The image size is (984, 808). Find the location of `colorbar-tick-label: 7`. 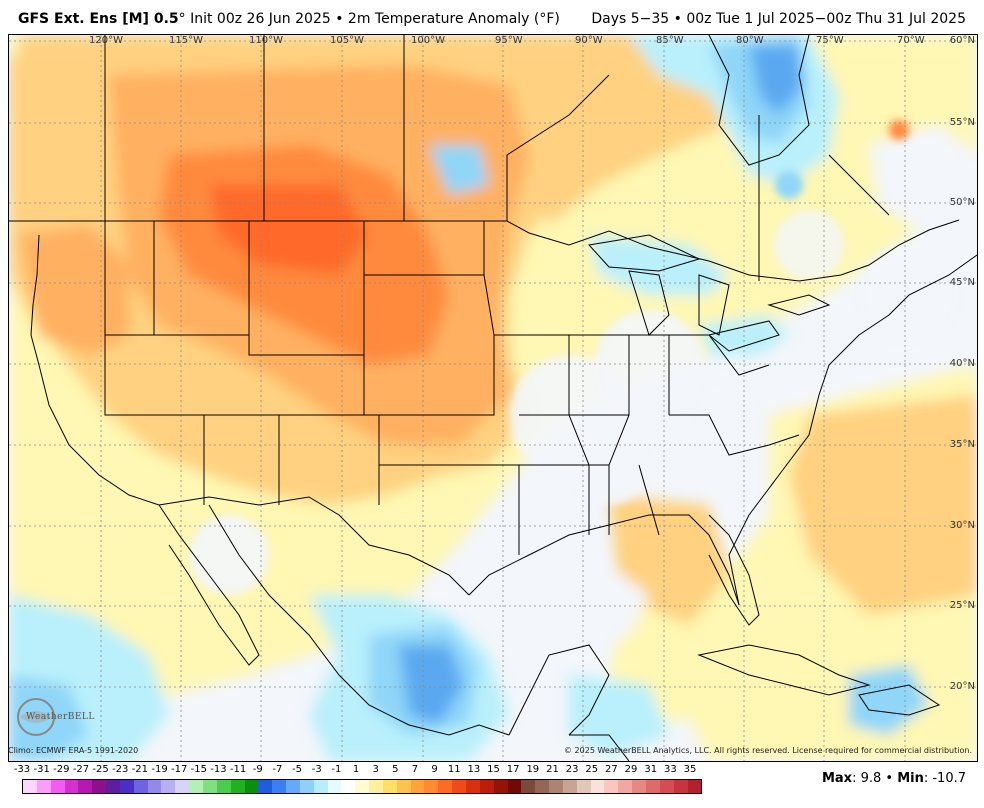

colorbar-tick-label: 7 is located at coordinates (415, 769).